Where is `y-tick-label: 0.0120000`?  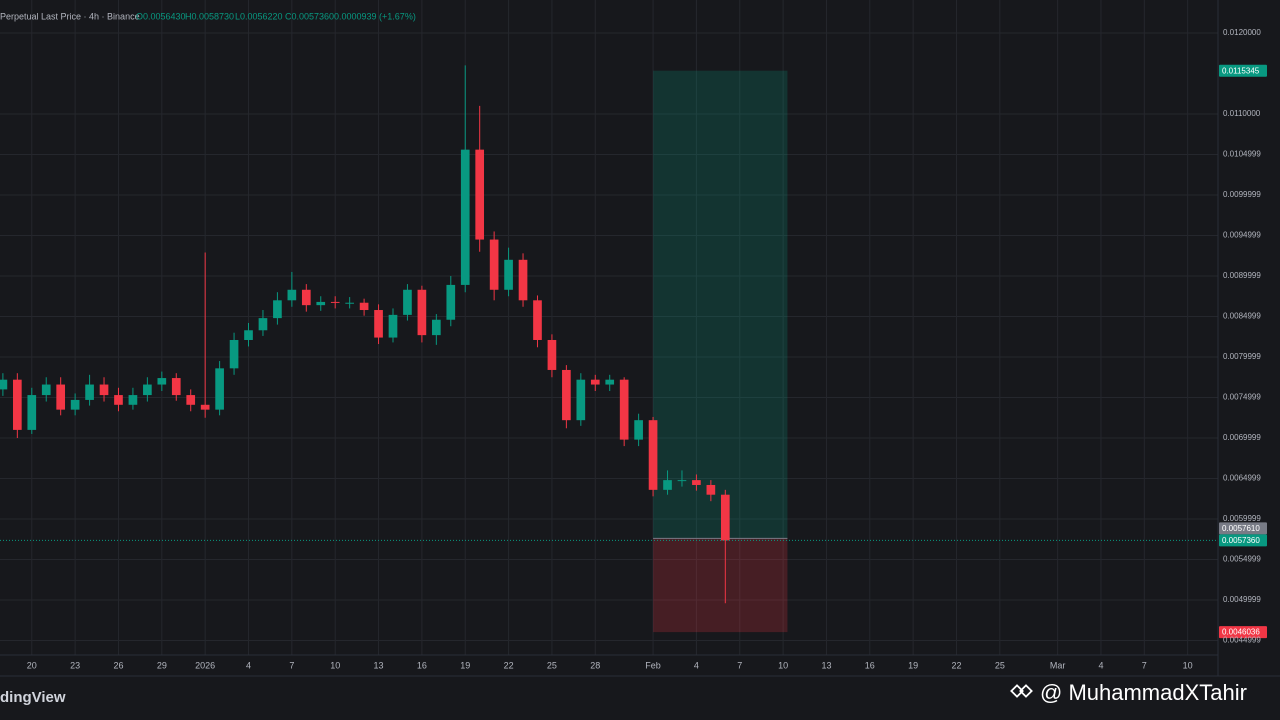 y-tick-label: 0.0120000 is located at coordinates (1242, 32).